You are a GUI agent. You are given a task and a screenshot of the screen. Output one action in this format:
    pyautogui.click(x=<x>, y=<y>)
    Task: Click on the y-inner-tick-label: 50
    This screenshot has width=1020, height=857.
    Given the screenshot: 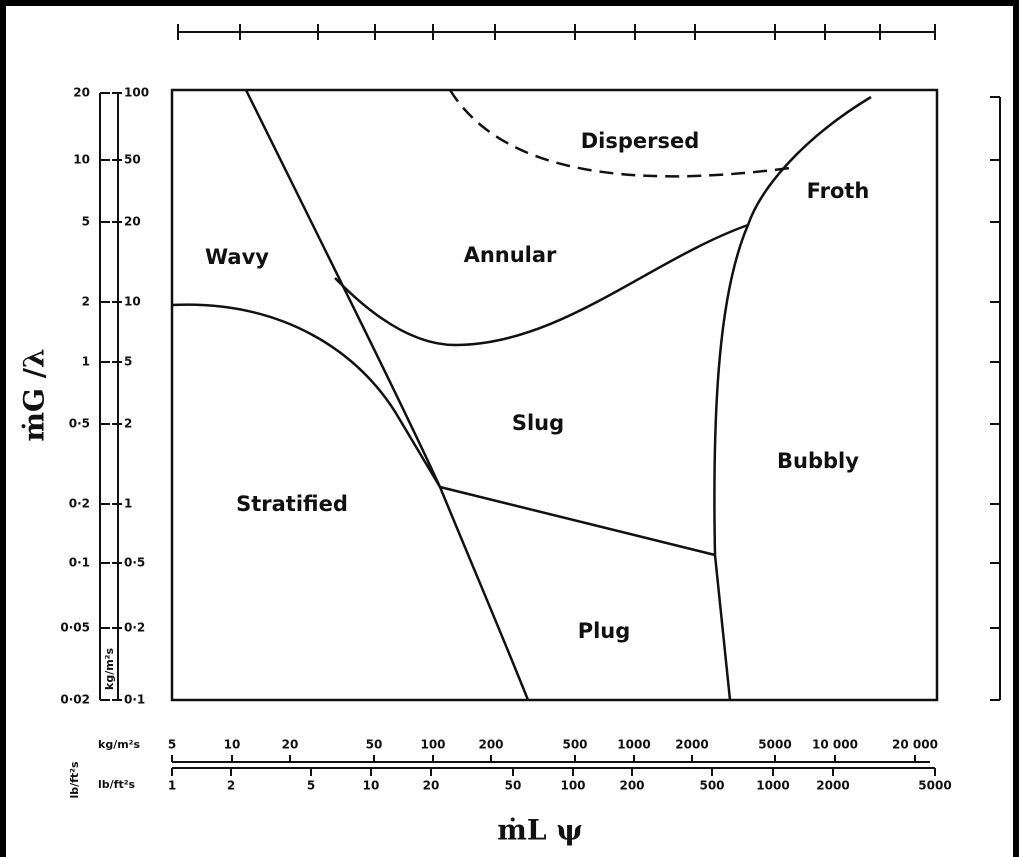 What is the action you would take?
    pyautogui.click(x=132, y=160)
    